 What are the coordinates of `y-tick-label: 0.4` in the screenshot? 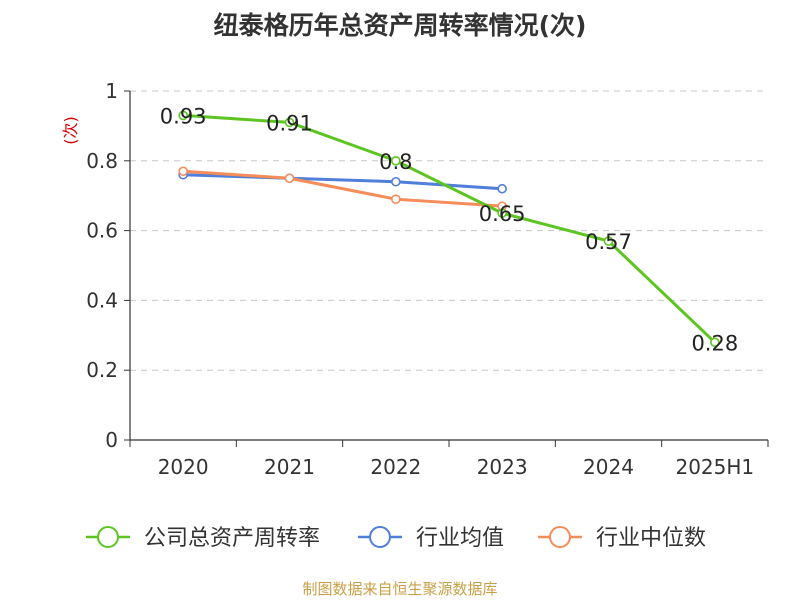 It's located at (102, 300).